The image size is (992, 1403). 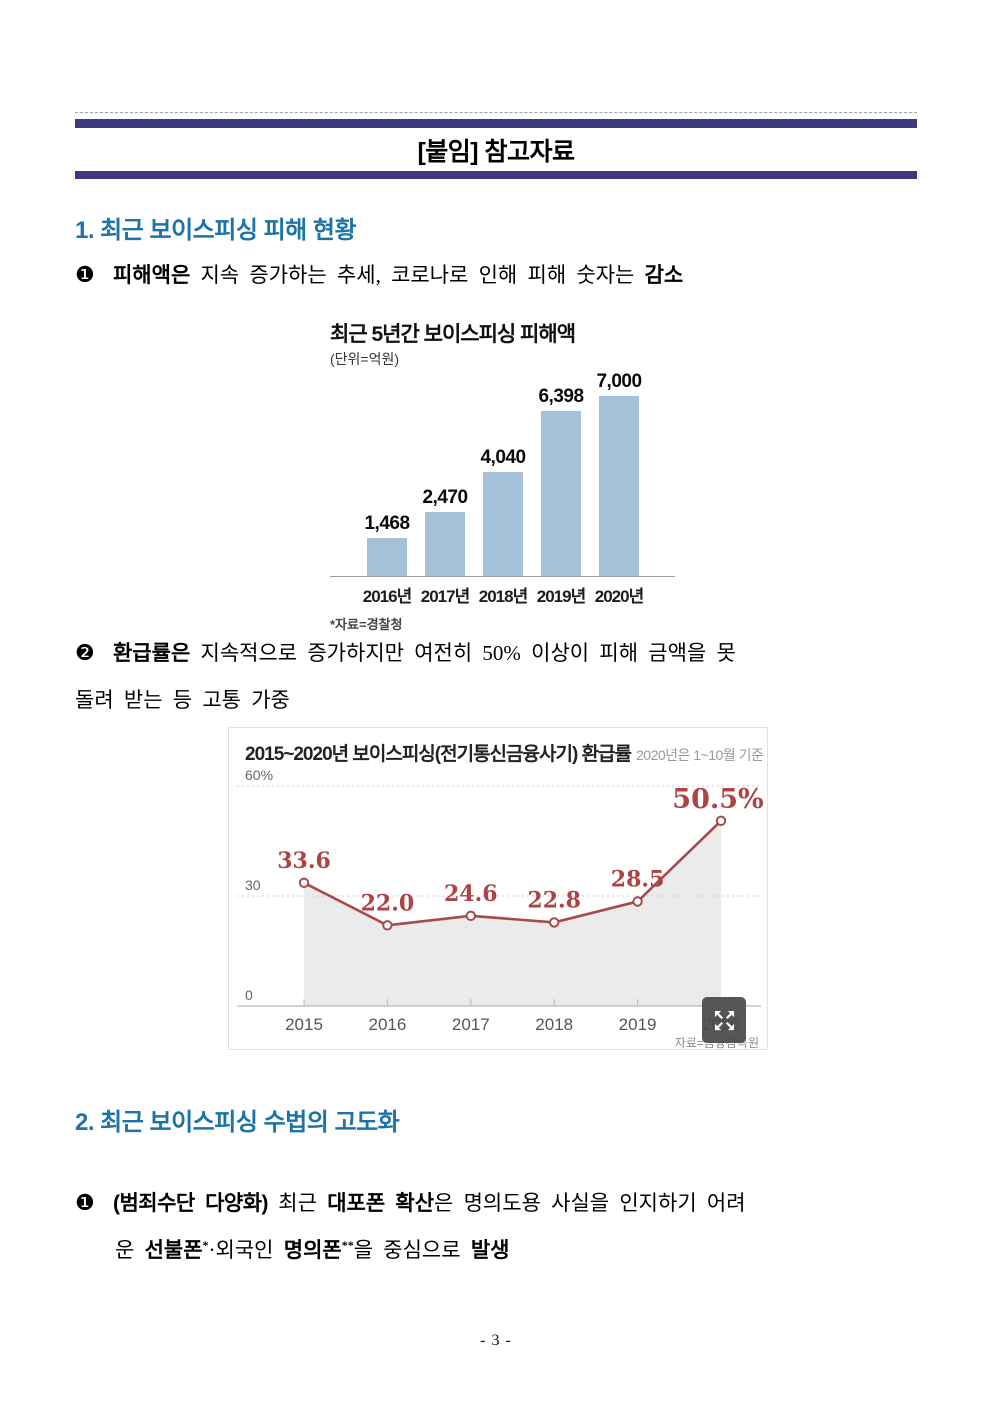 What do you see at coordinates (638, 1024) in the screenshot?
I see `x-axis-label: 2019` at bounding box center [638, 1024].